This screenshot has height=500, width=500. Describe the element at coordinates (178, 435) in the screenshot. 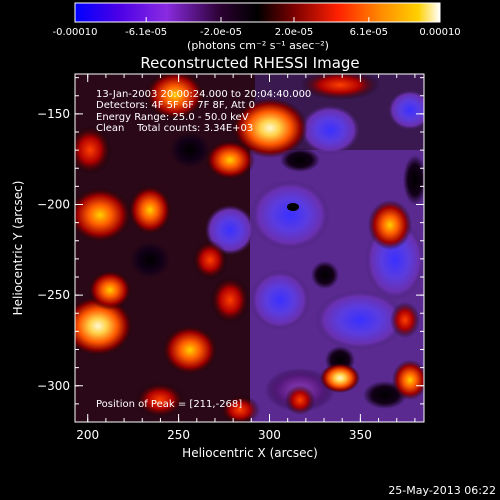

I see `x-tick-label: 250` at that location.